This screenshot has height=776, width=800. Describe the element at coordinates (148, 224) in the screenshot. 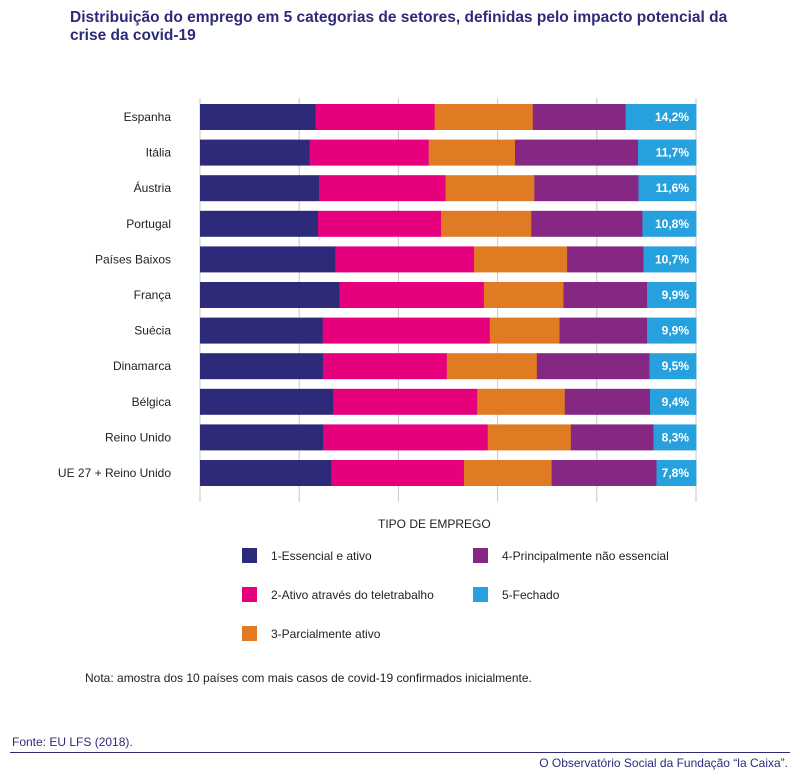

I see `category-label: Portugal` at that location.